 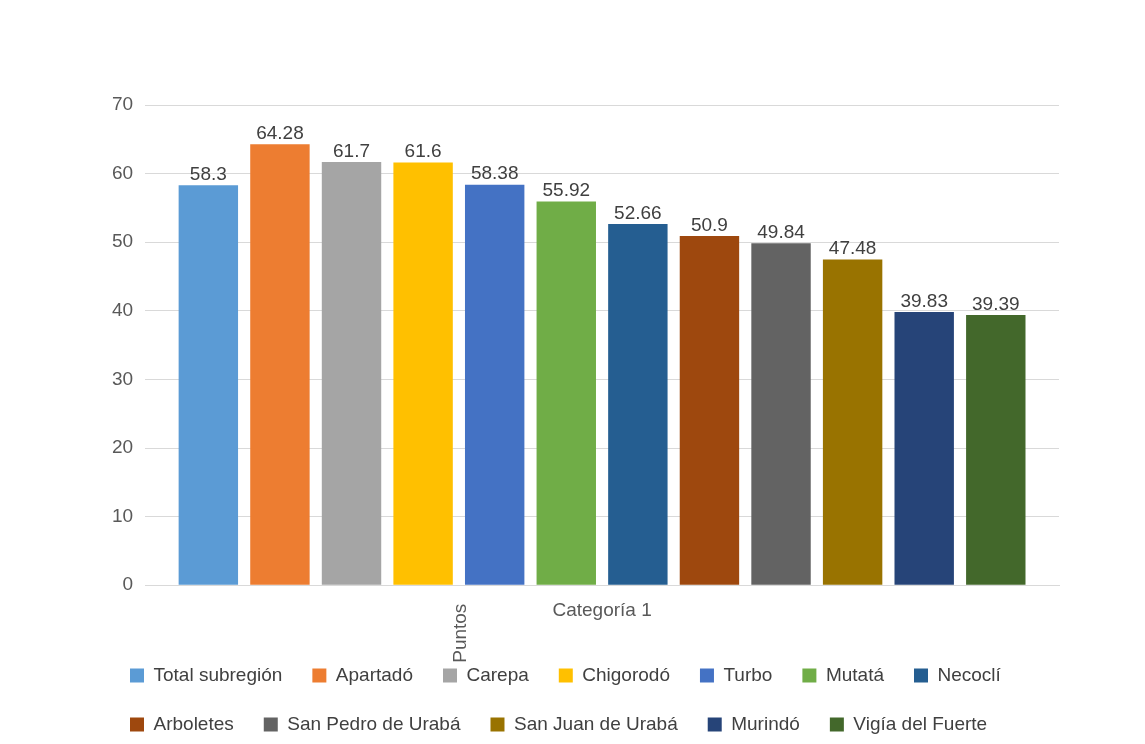 What do you see at coordinates (122, 515) in the screenshot?
I see `y-tick-label: 10` at bounding box center [122, 515].